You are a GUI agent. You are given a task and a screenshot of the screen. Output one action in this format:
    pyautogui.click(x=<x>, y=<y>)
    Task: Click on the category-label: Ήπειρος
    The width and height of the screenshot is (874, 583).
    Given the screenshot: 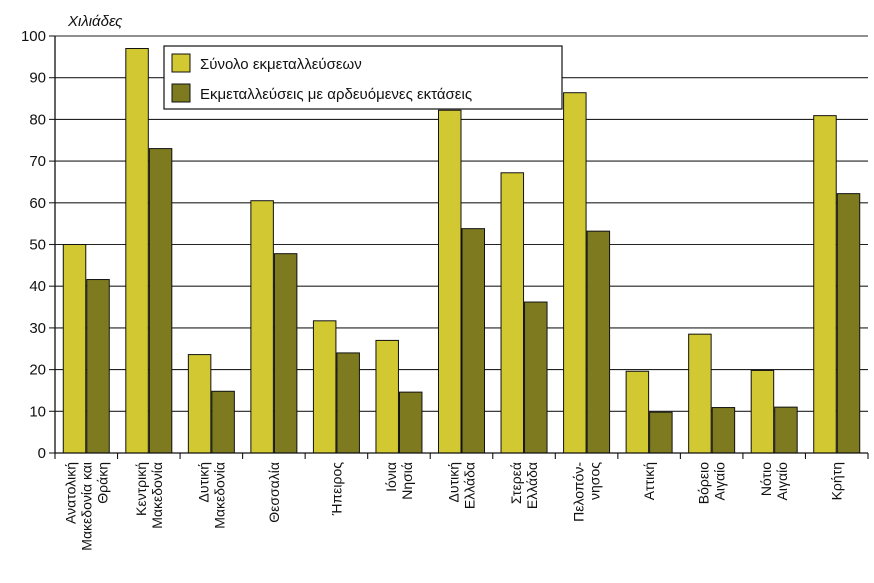 What is the action you would take?
    pyautogui.click(x=336, y=489)
    